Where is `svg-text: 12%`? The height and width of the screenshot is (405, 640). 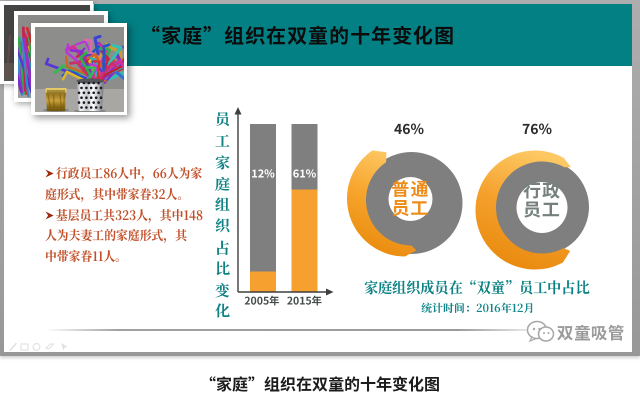 svg-text: 12% is located at coordinates (263, 174).